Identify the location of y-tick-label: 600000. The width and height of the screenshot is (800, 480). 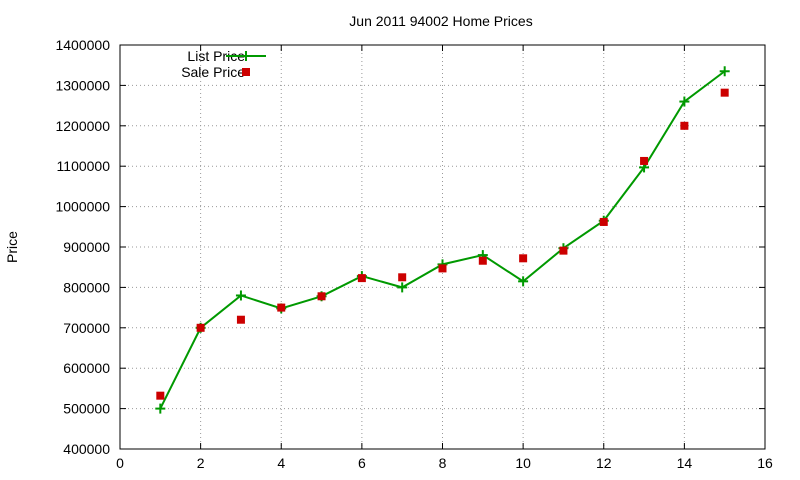
(86, 368).